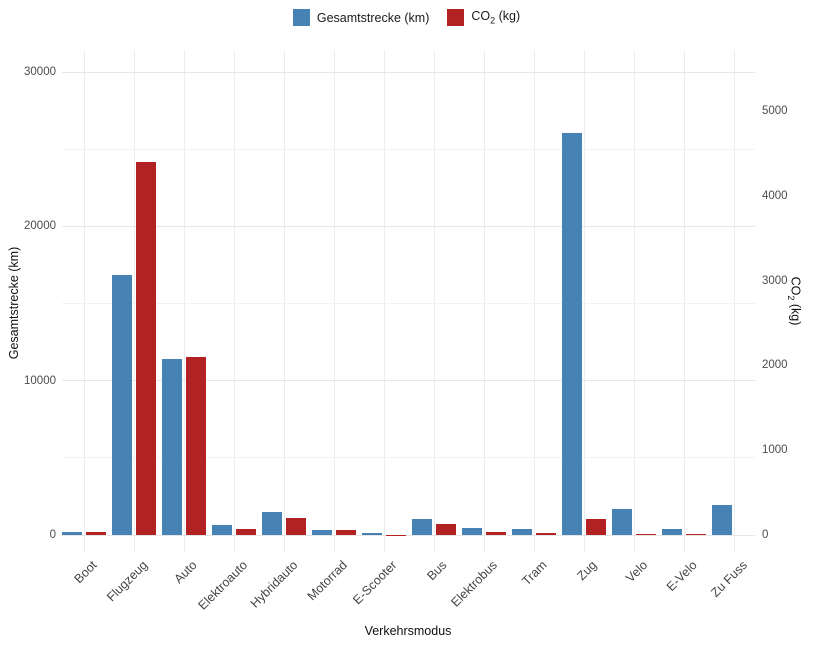 This screenshot has height=650, width=813. I want to click on legend-swatch-distance, so click(301, 17).